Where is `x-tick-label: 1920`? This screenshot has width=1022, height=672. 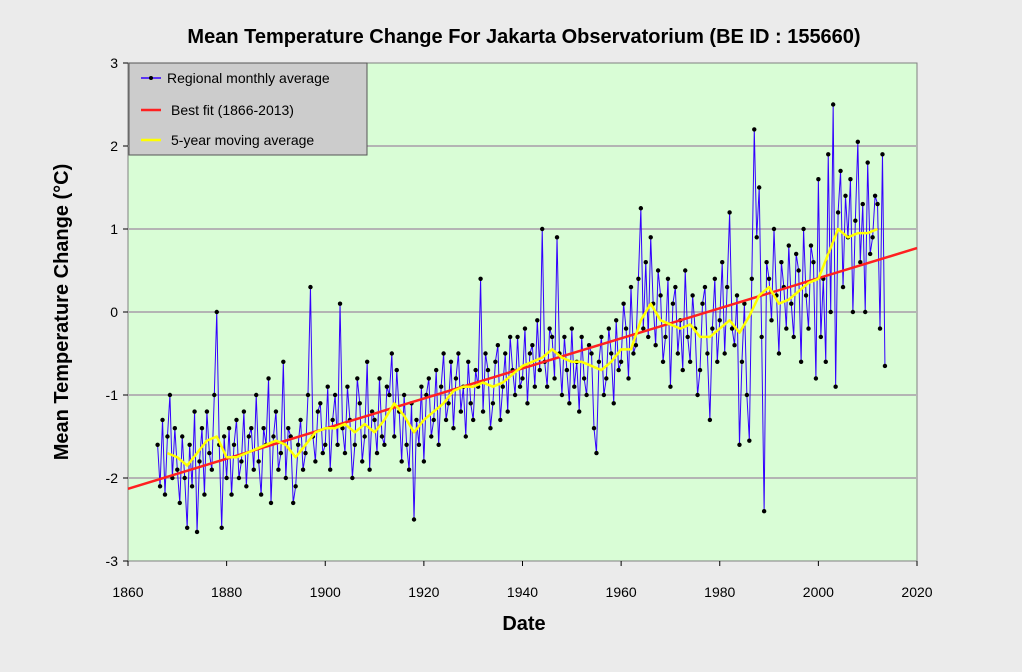 x-tick-label: 1920 is located at coordinates (423, 592).